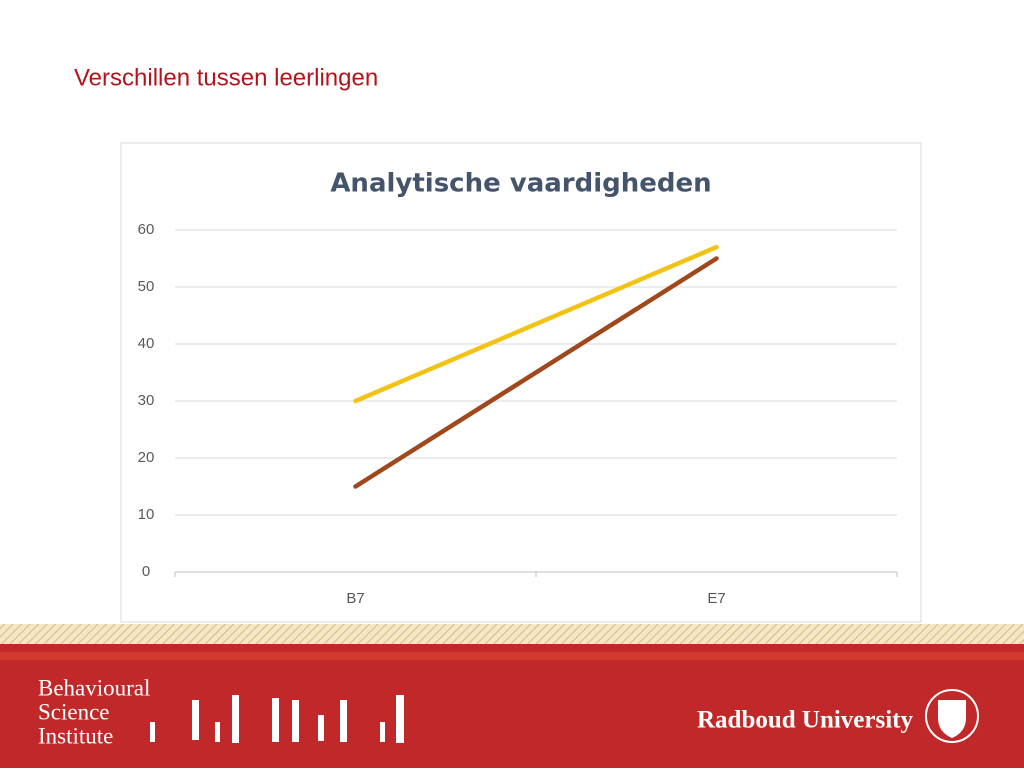  What do you see at coordinates (512, 635) in the screenshot?
I see `footer-hatch` at bounding box center [512, 635].